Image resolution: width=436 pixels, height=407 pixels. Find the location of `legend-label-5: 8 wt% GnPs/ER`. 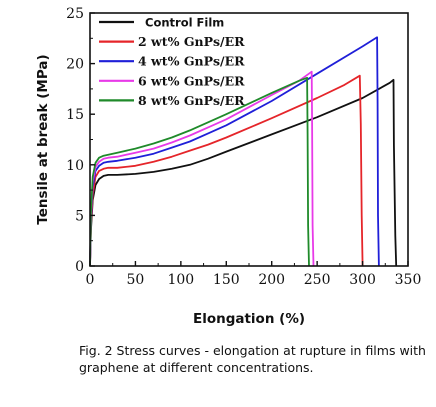

legend-label-5: 8 wt% GnPs/ER is located at coordinates (191, 100).